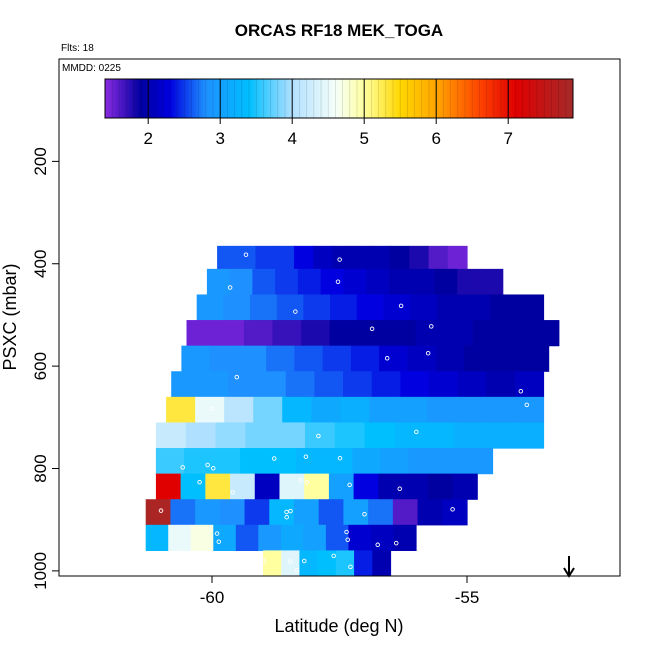 The width and height of the screenshot is (650, 650). Describe the element at coordinates (339, 30) in the screenshot. I see `chart-title: ORCAS RF18 MEK_TOGA` at that location.